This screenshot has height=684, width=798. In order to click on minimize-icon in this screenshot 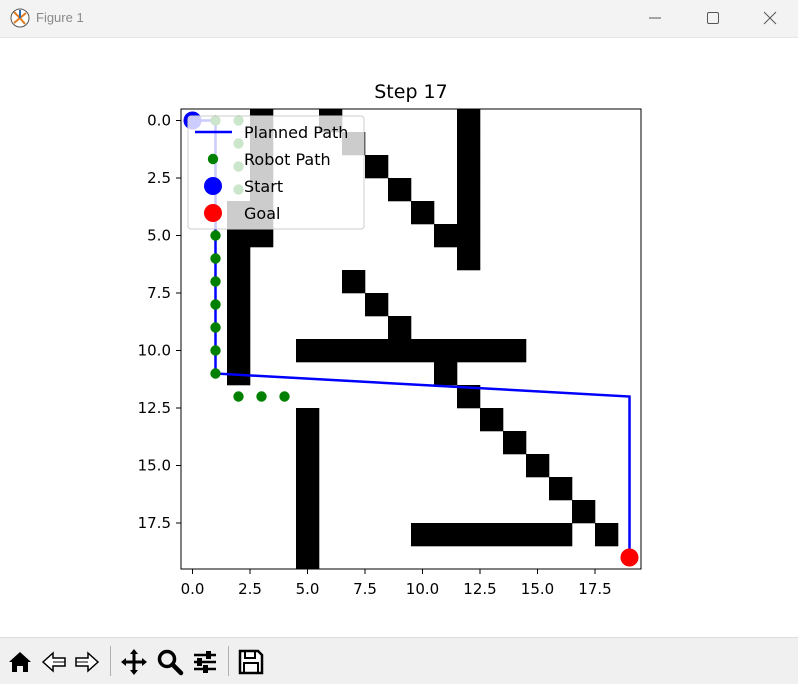, I will do `click(655, 18)`.